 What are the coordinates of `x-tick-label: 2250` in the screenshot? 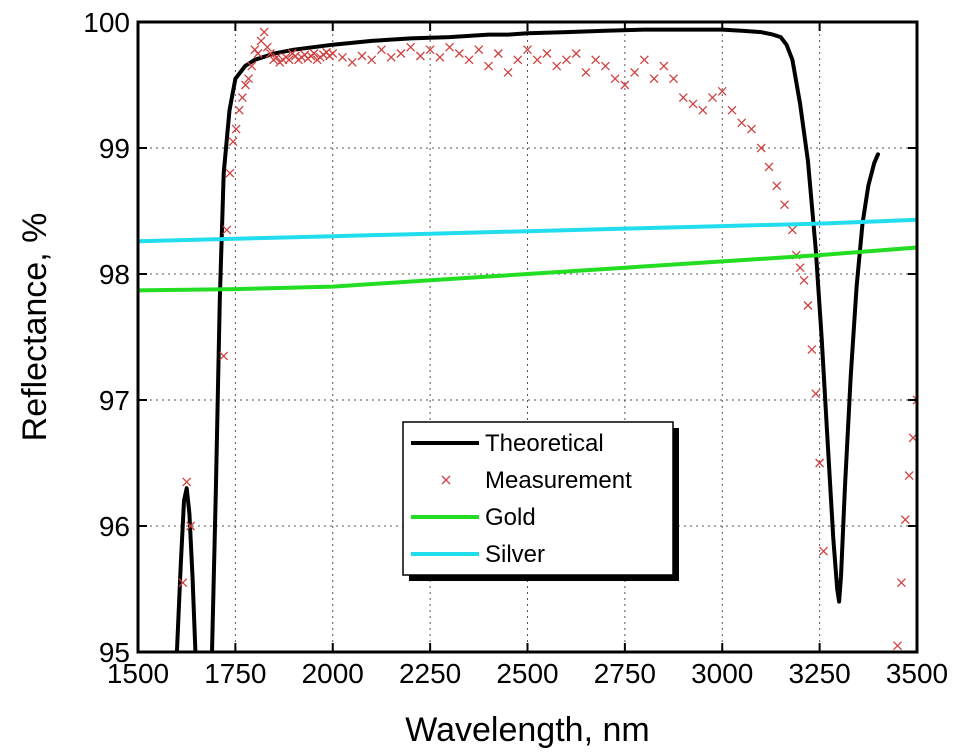 It's located at (430, 673).